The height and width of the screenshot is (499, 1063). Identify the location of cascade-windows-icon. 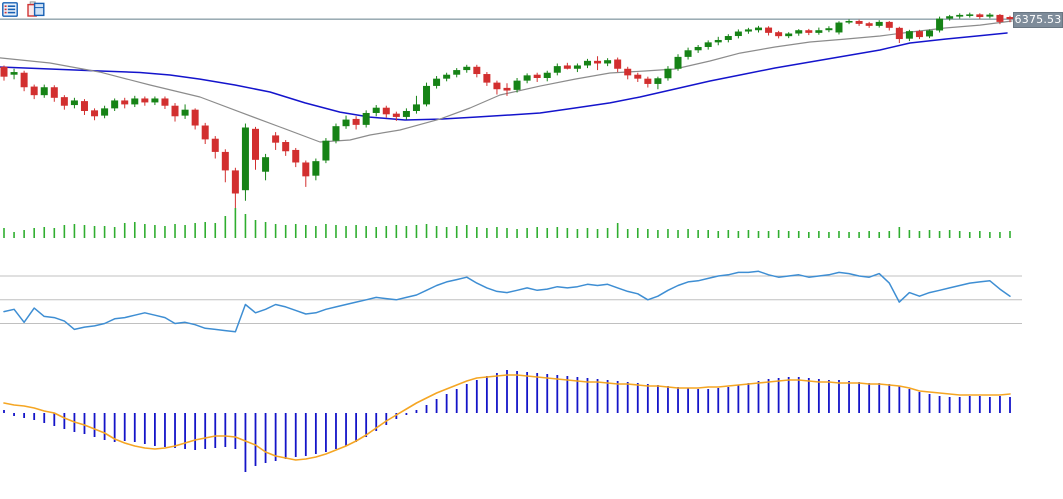
(36, 9).